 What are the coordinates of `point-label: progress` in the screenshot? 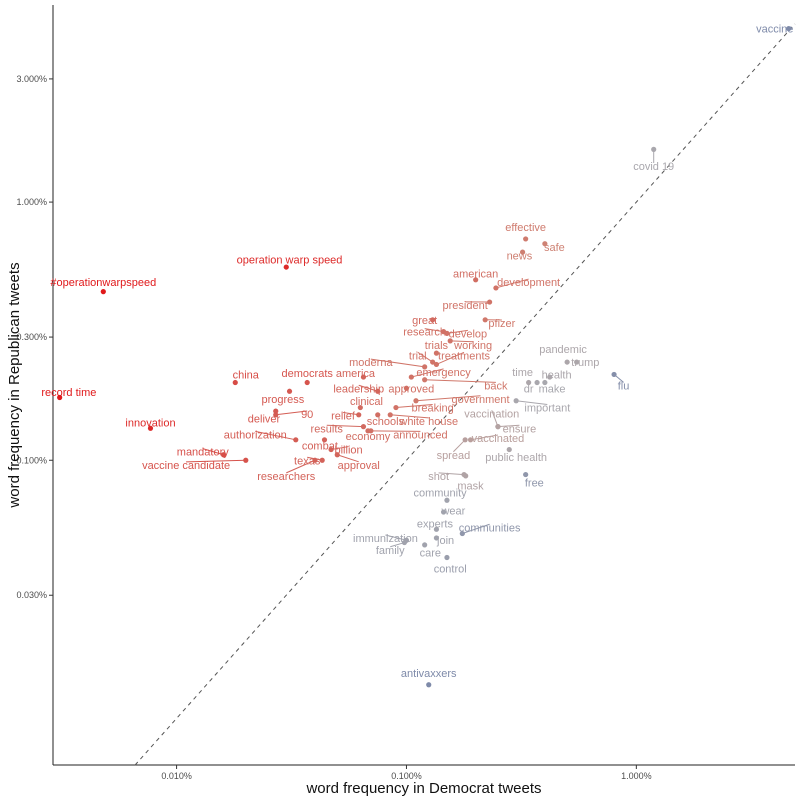 It's located at (282, 400).